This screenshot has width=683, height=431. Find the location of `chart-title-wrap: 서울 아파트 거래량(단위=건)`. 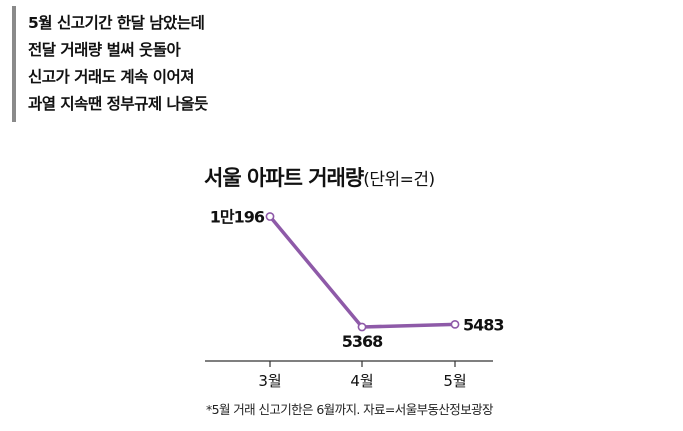

chart-title-wrap: 서울 아파트 거래량(단위=건) is located at coordinates (319, 177).